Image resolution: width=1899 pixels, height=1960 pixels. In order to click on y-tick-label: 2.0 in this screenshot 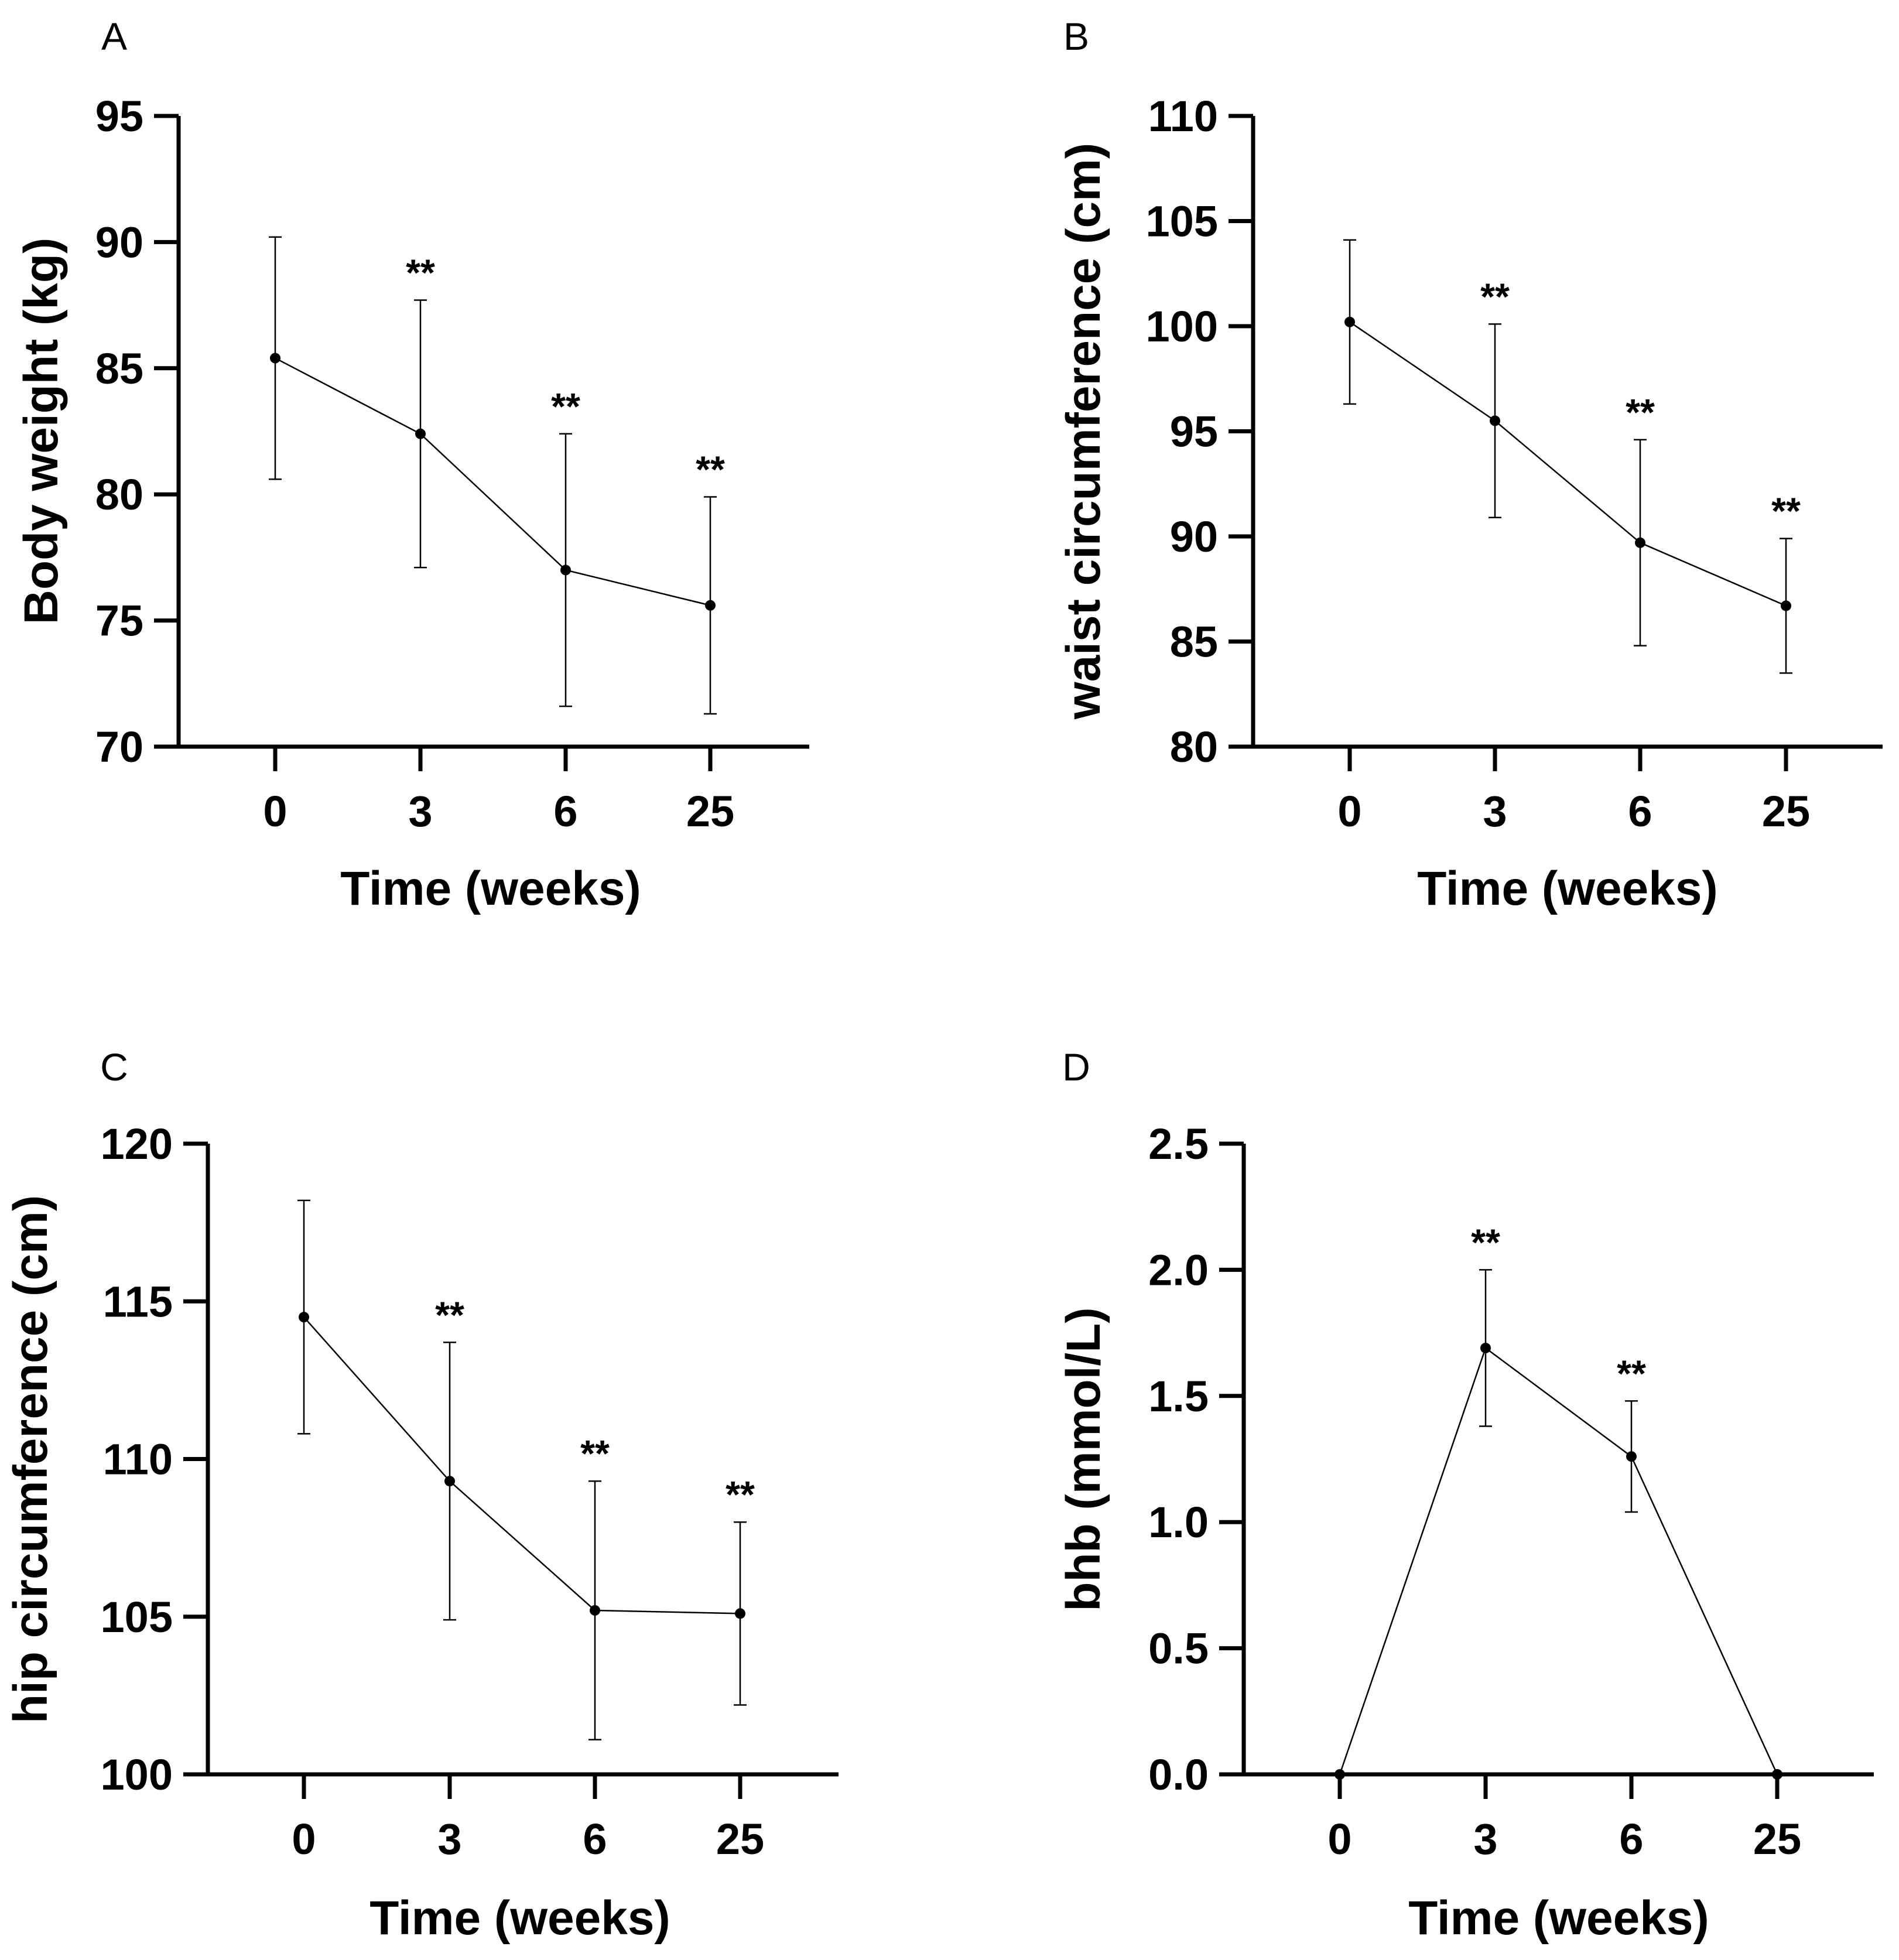, I will do `click(1178, 1270)`.